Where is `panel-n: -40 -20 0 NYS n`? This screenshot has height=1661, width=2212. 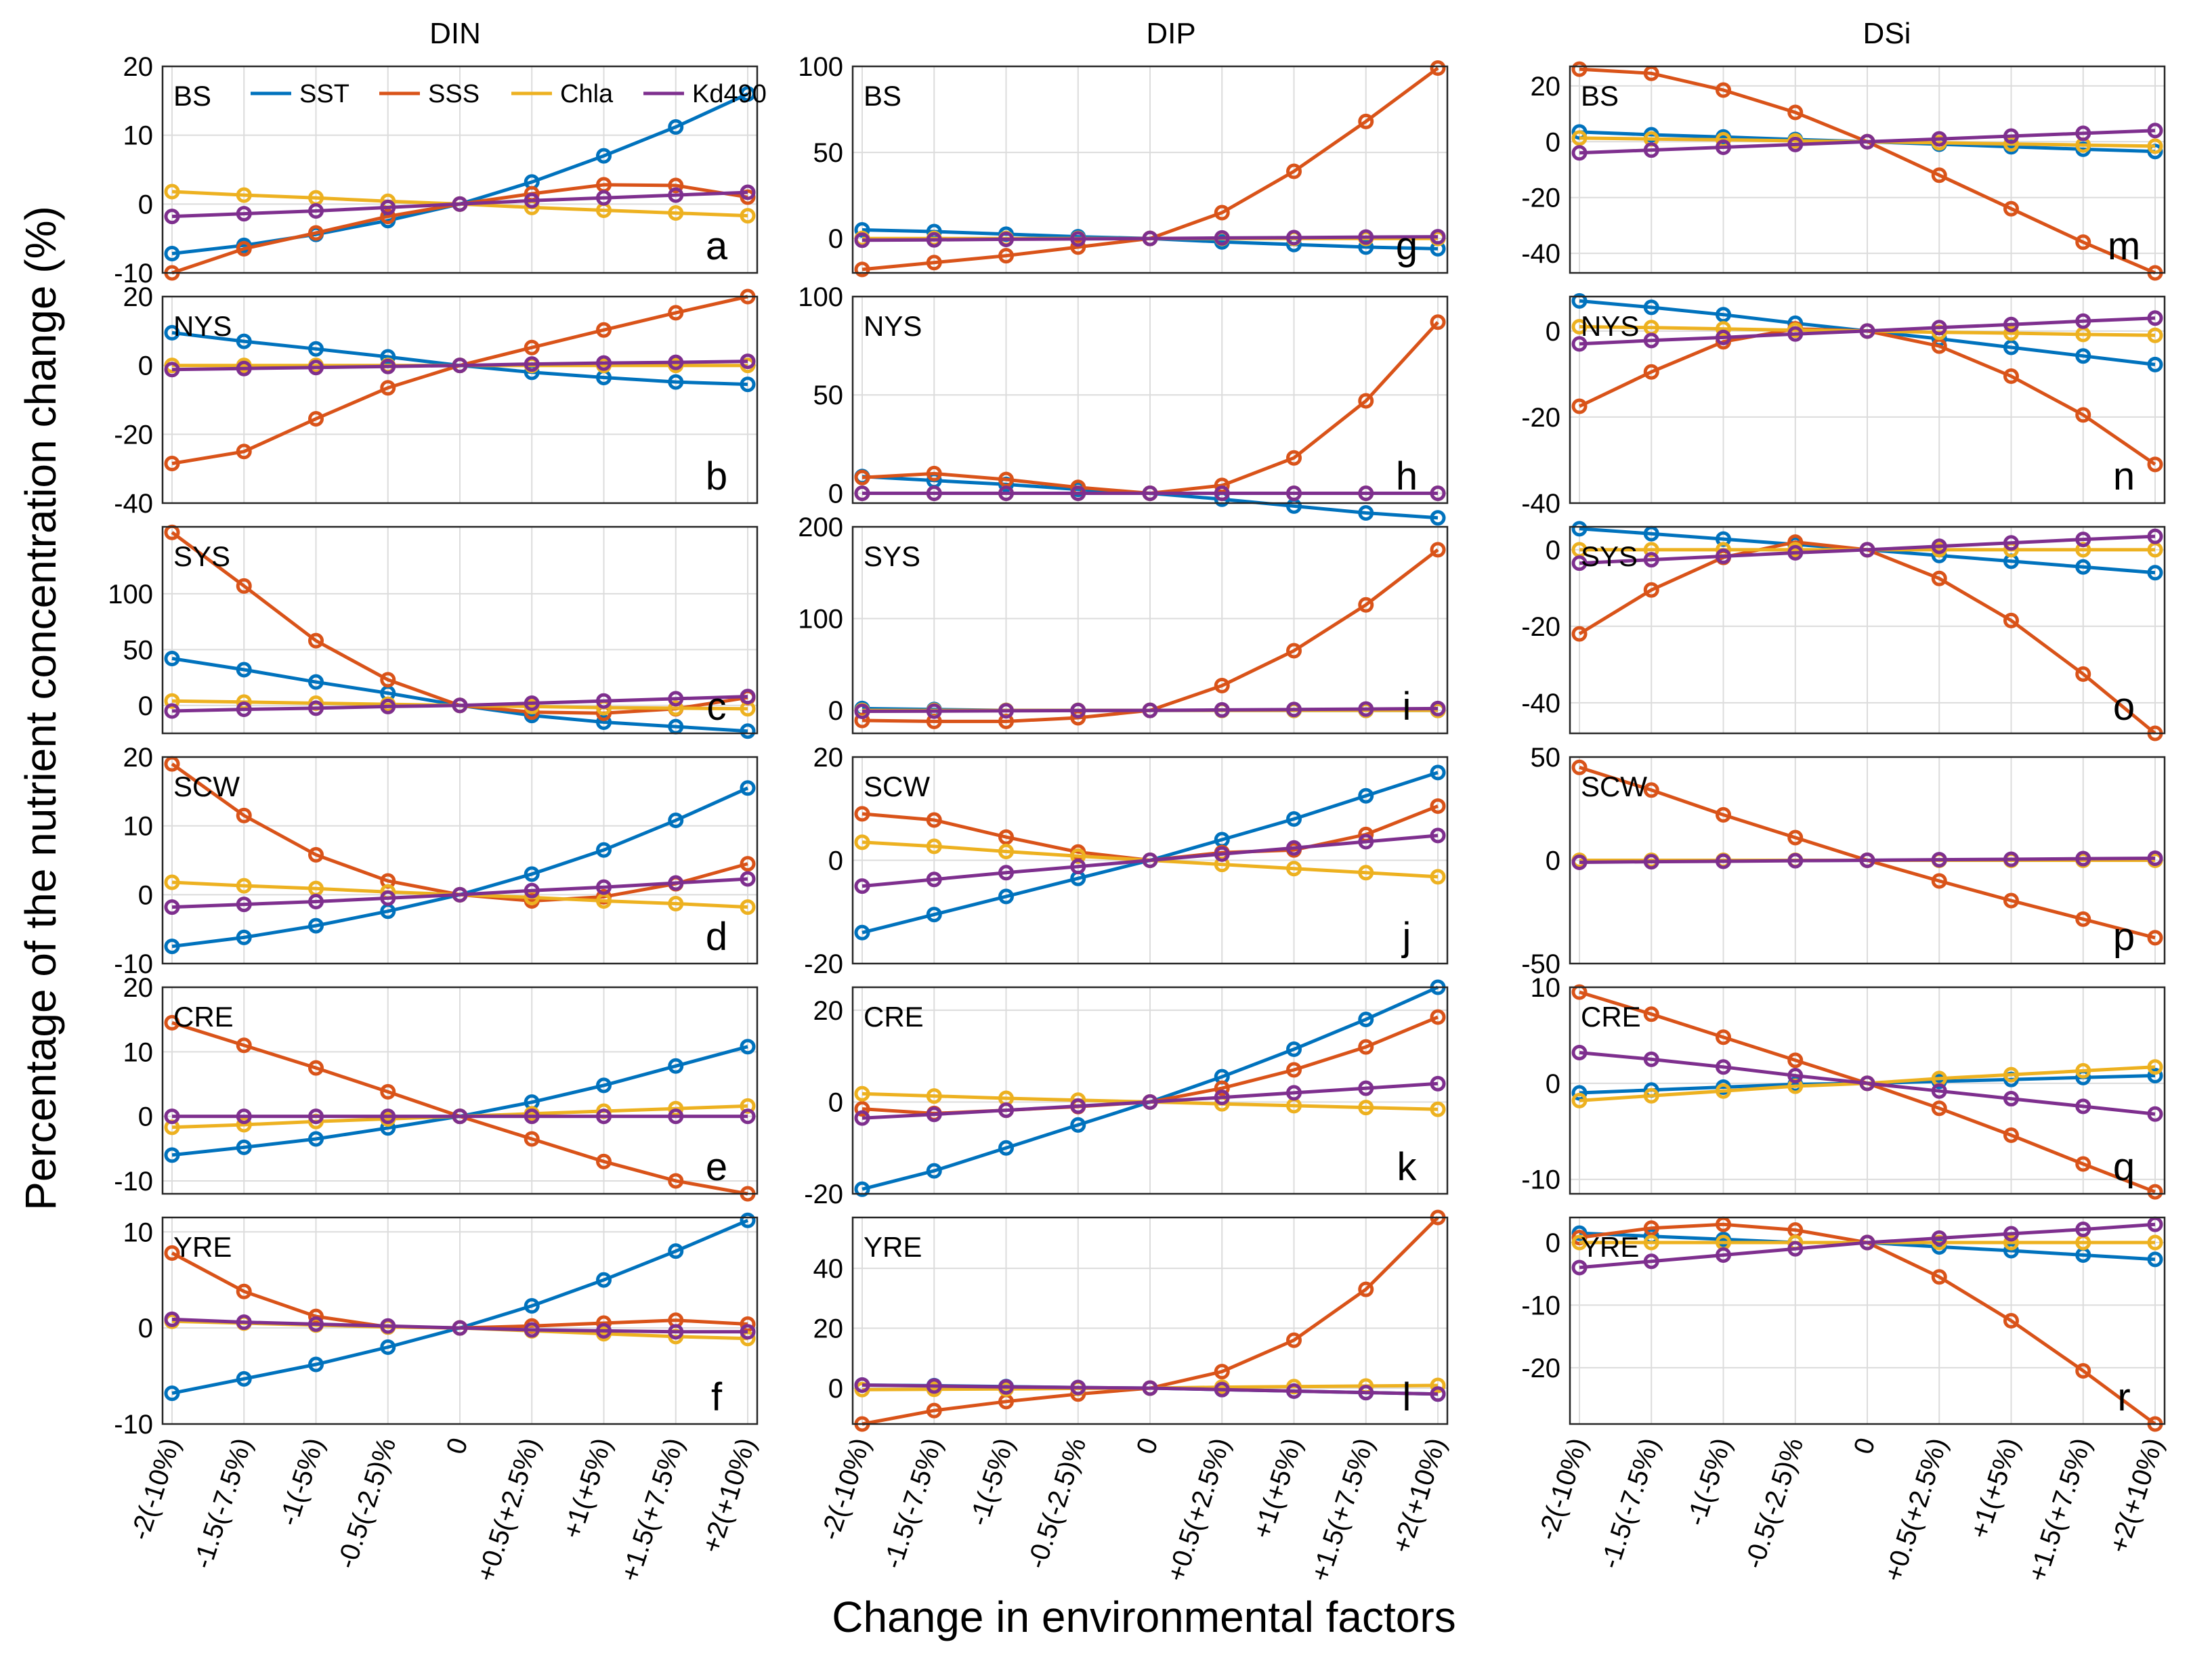 panel-n: -40 -20 0 NYS n is located at coordinates (1843, 406).